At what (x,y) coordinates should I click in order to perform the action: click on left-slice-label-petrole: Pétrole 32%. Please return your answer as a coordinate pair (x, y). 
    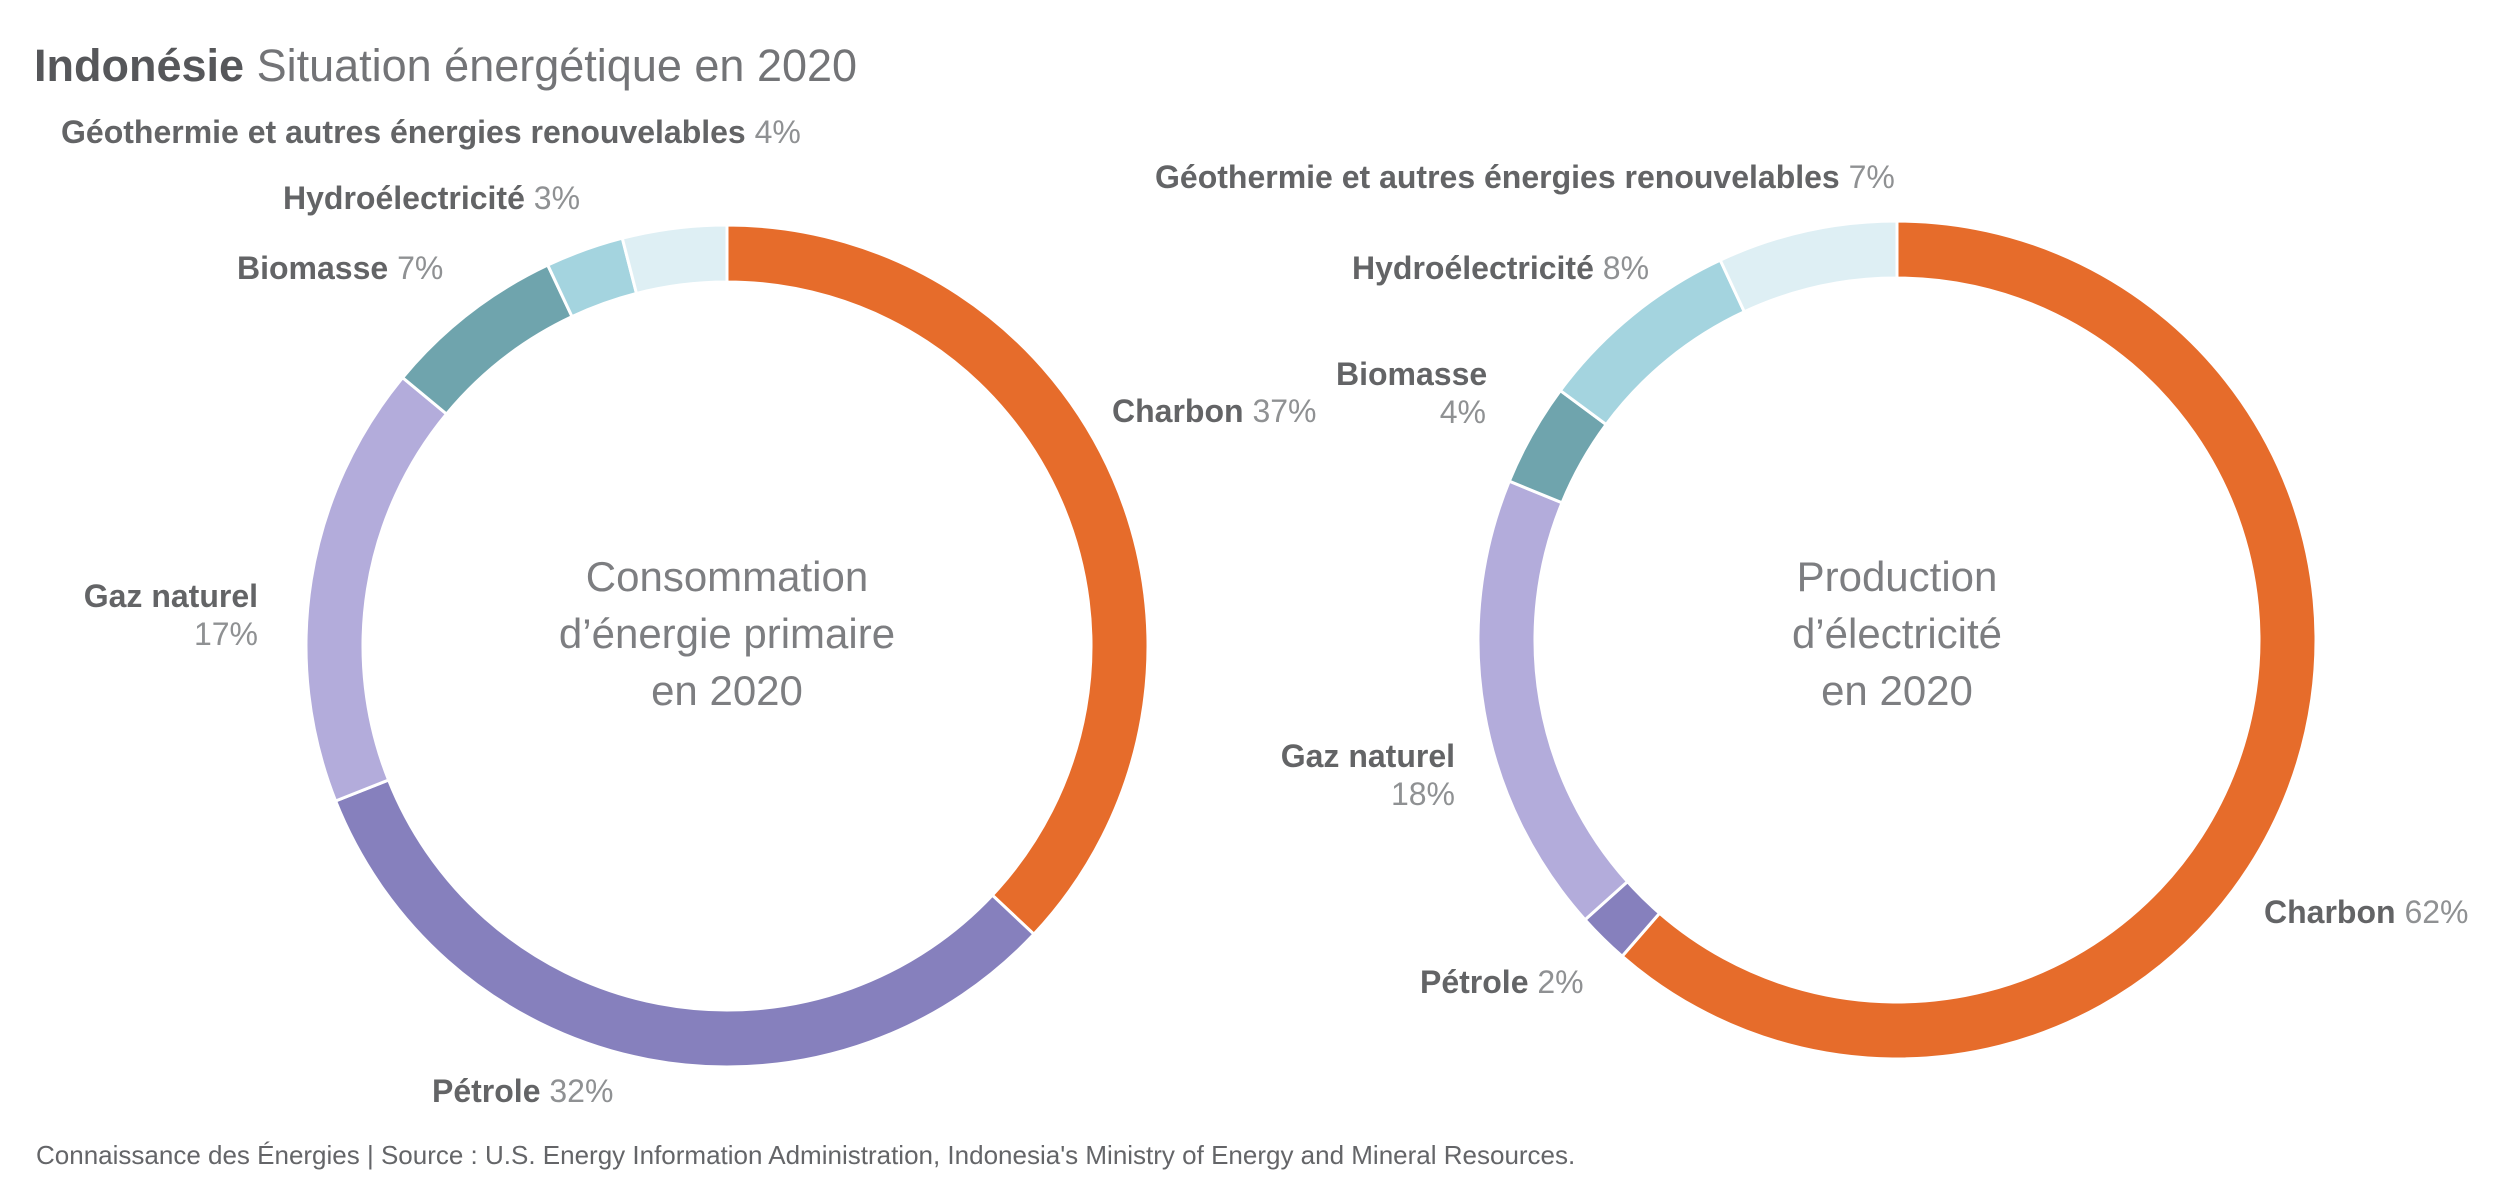
    Looking at the image, I should click on (522, 1091).